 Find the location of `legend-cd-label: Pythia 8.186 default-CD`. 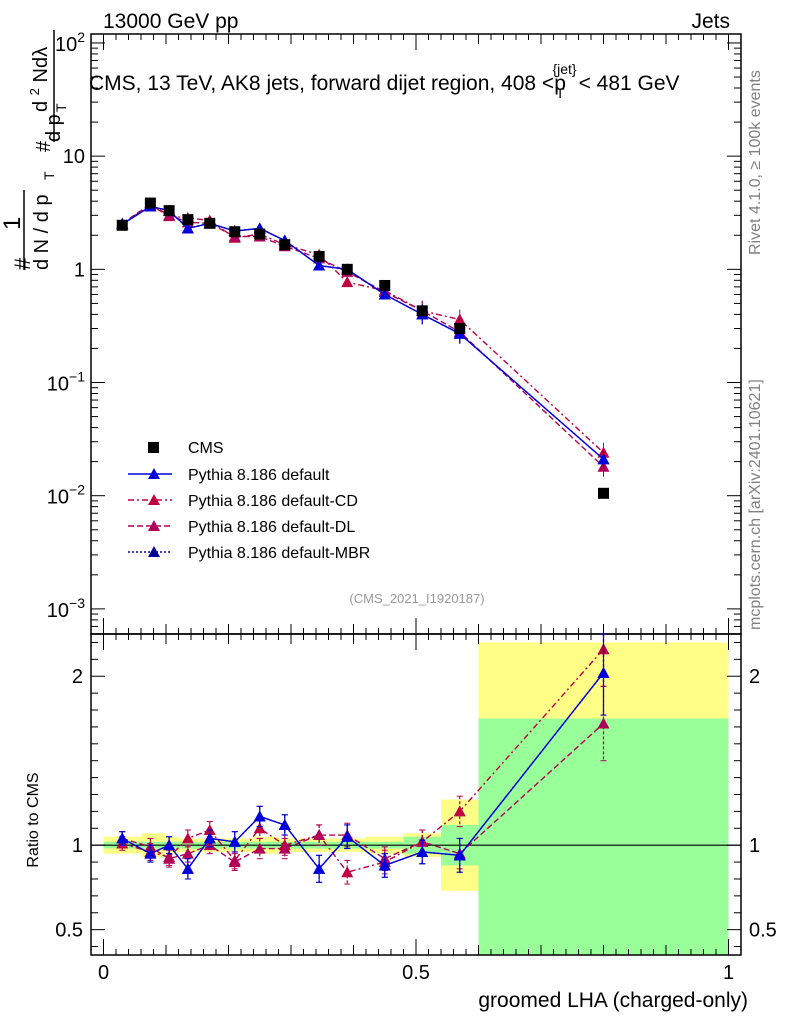

legend-cd-label: Pythia 8.186 default-CD is located at coordinates (273, 501).